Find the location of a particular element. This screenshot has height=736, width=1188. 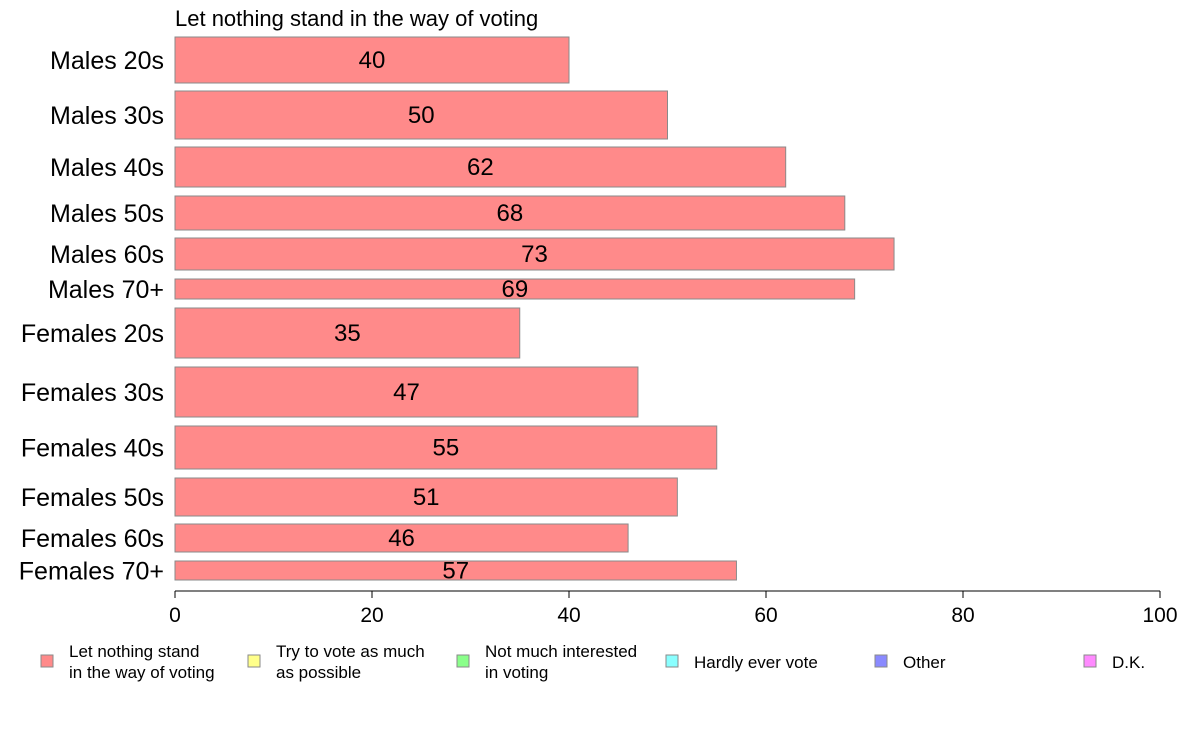

value-label: 62 is located at coordinates (480, 167).